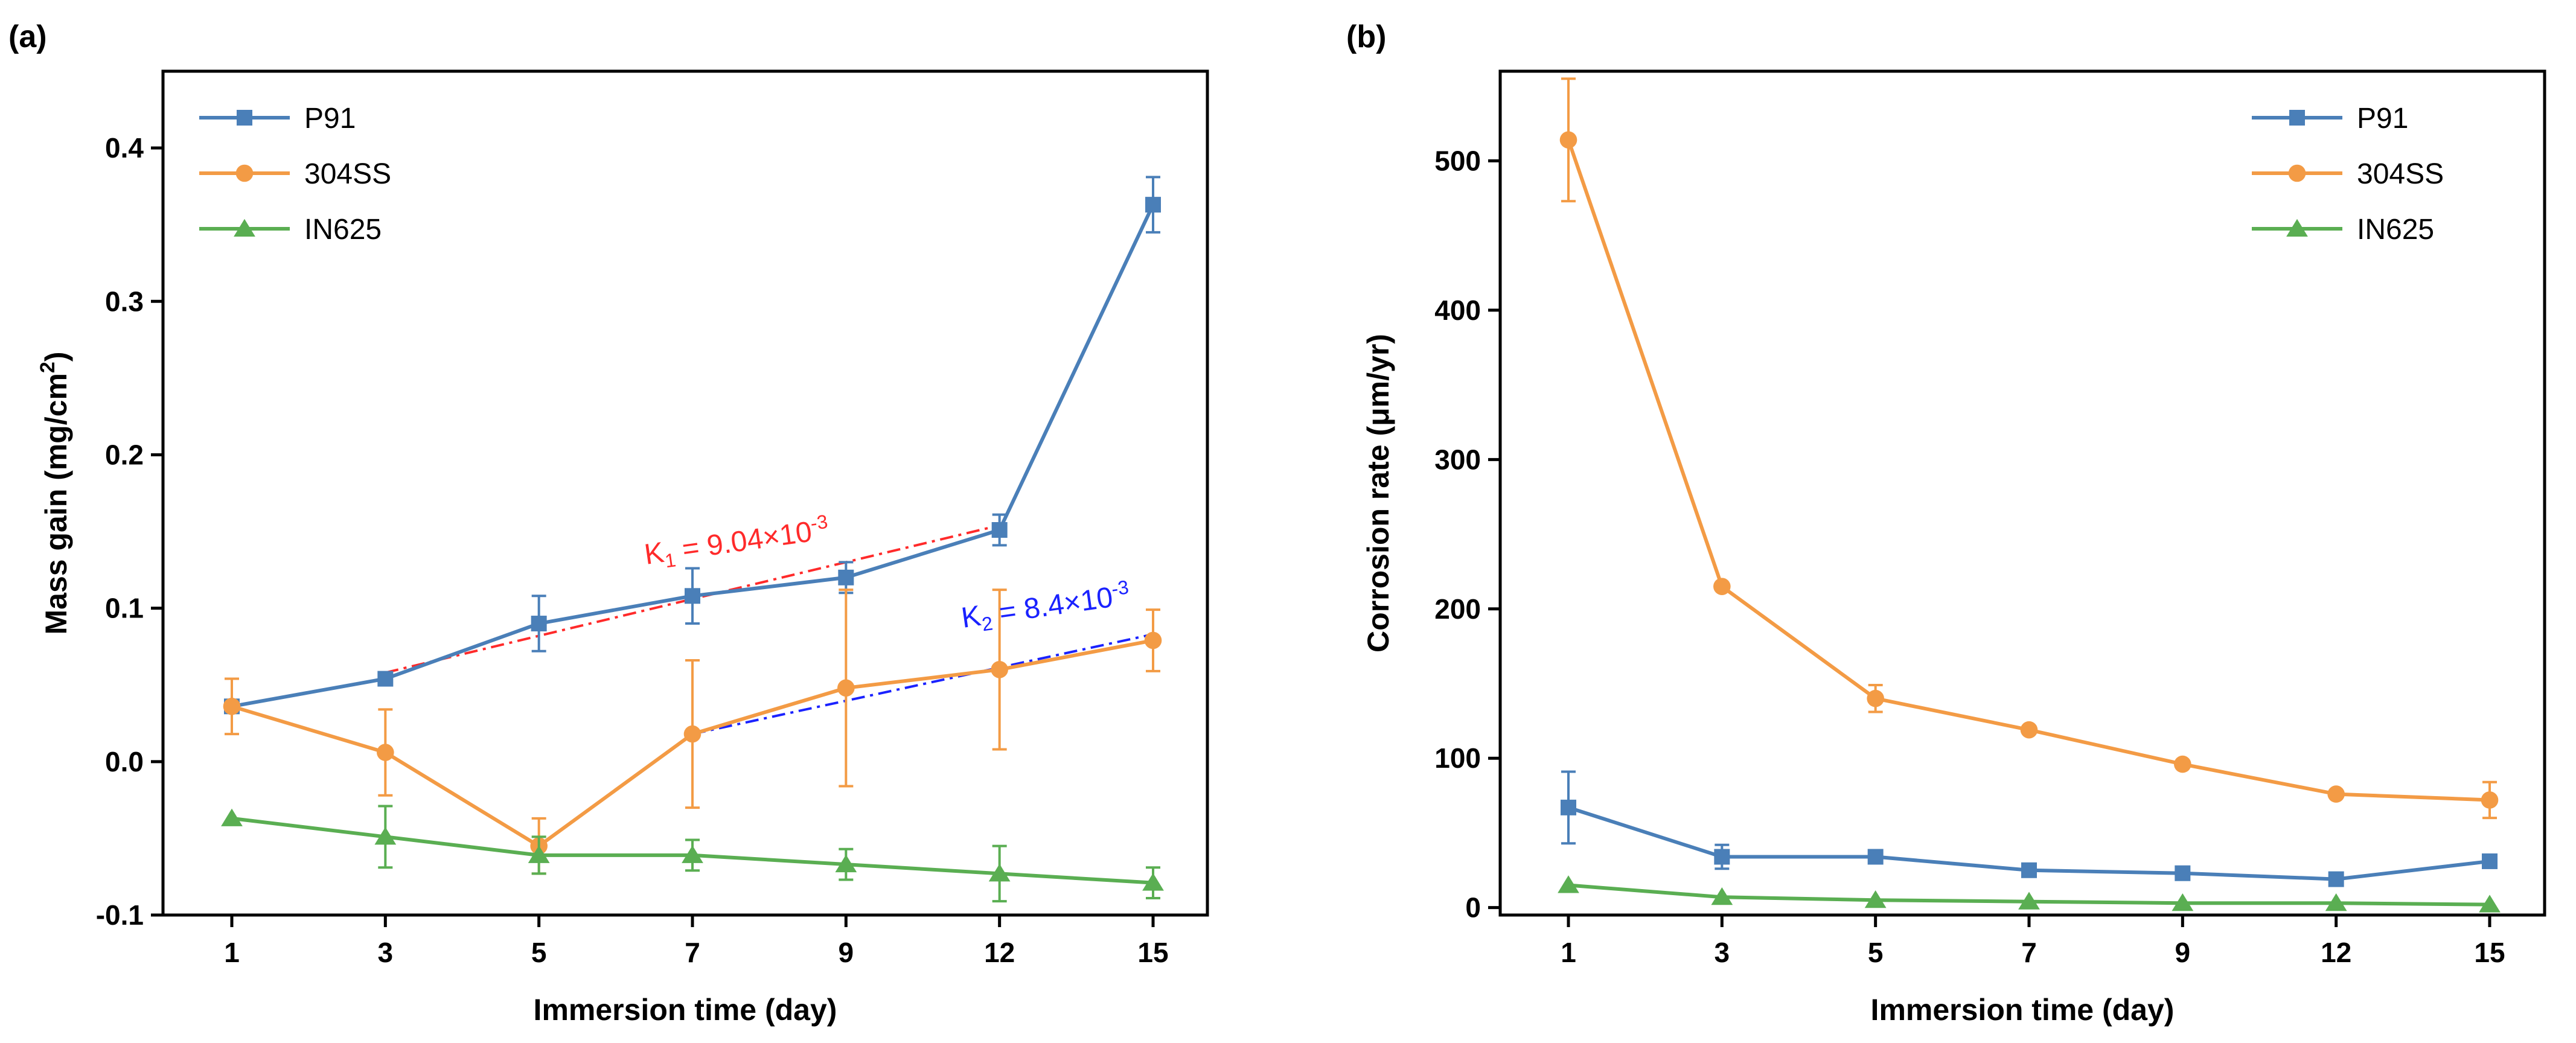  I want to click on y-tick-label: 0.0, so click(125, 761).